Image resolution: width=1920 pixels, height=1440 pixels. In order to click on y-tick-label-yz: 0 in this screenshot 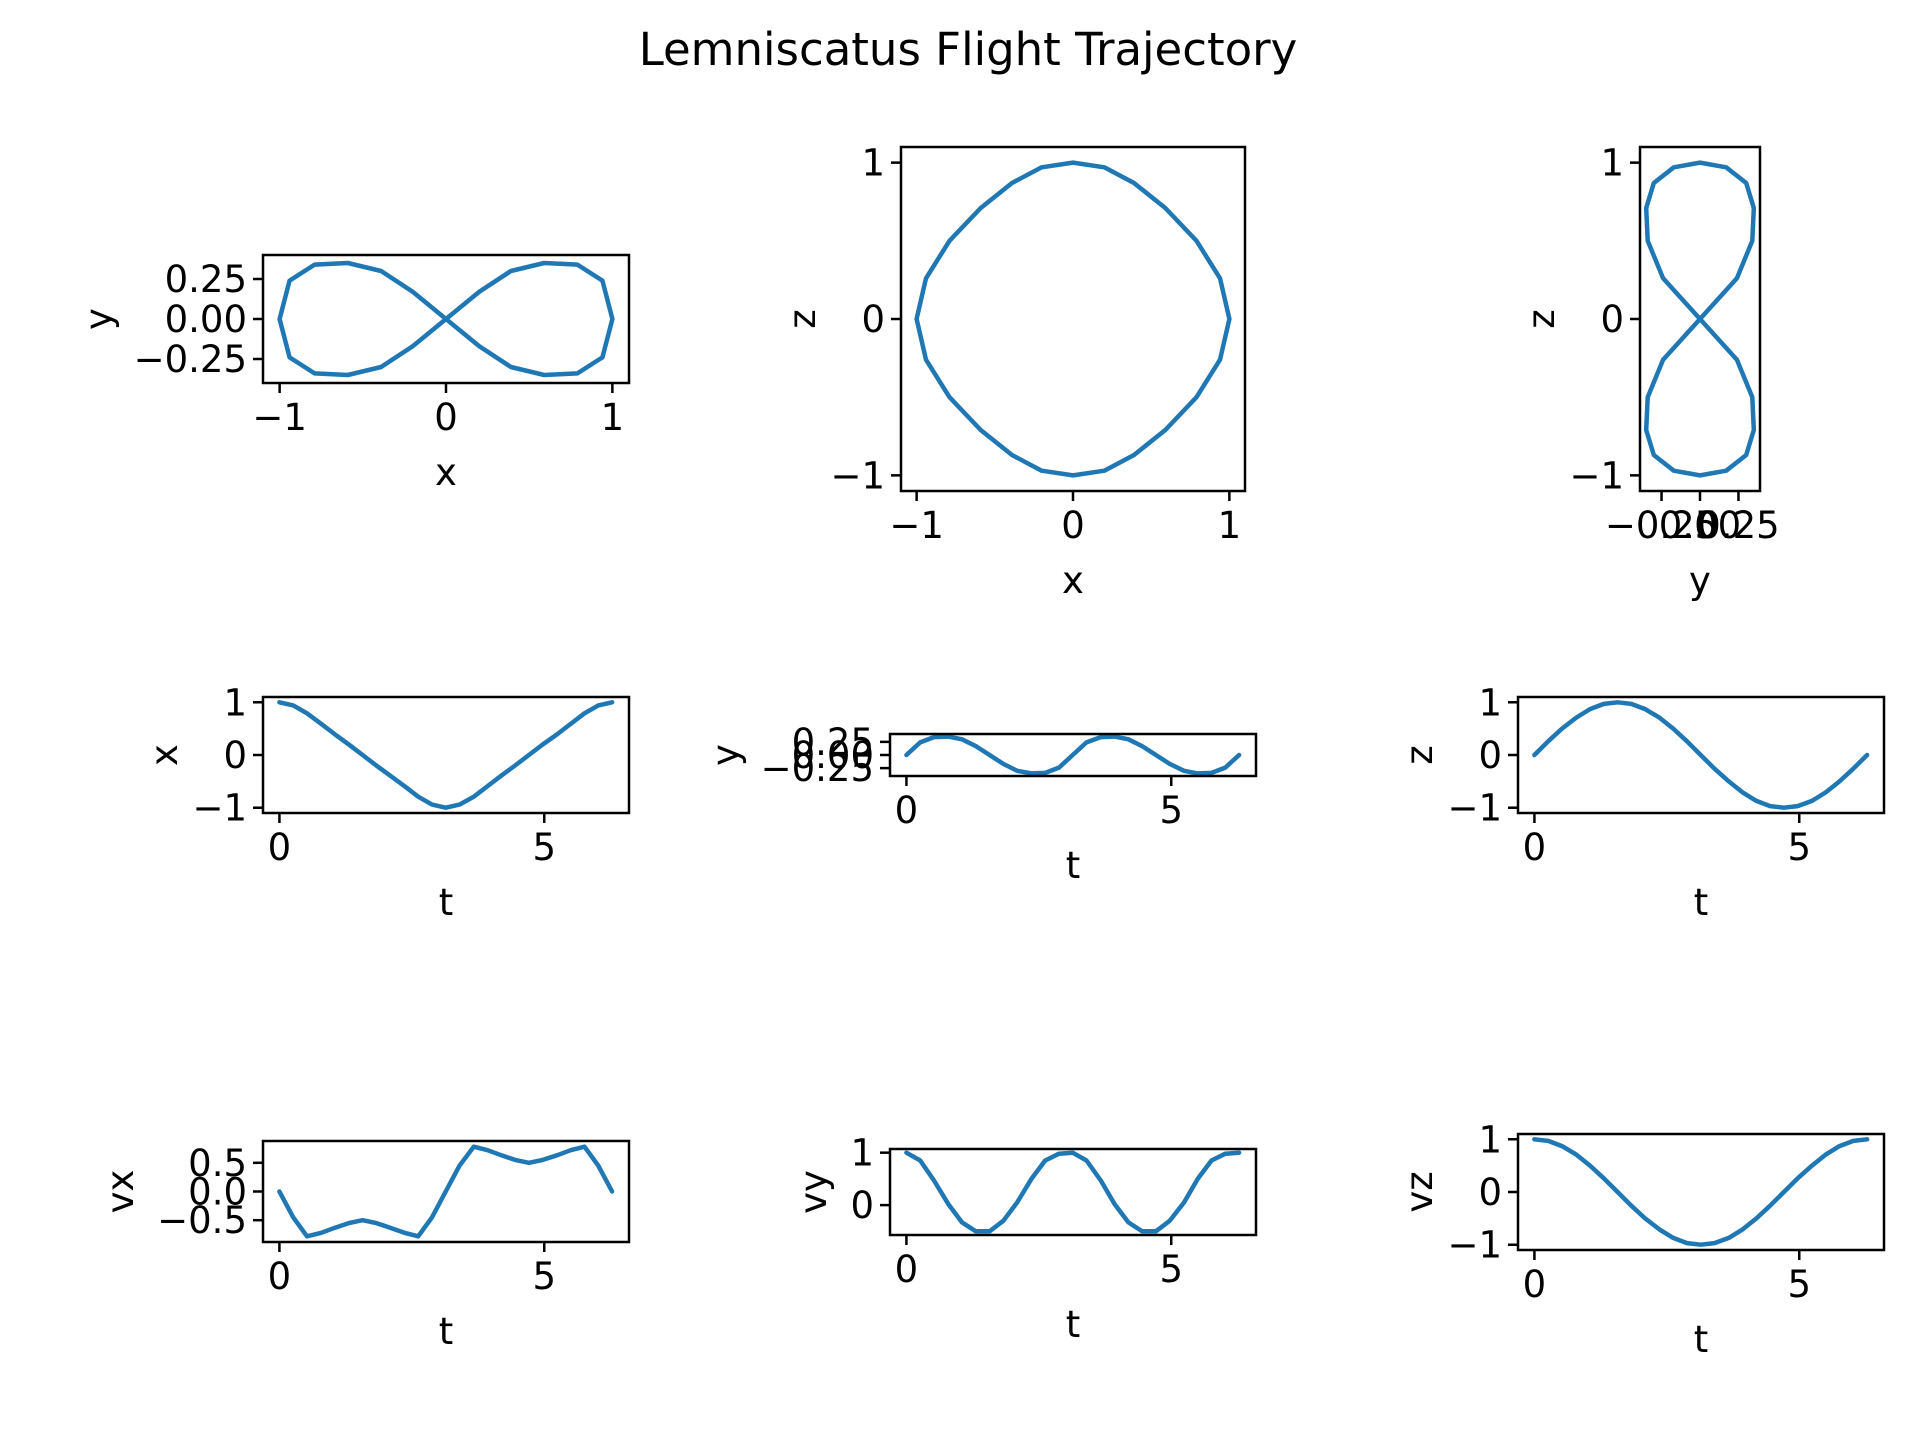, I will do `click(1612, 319)`.